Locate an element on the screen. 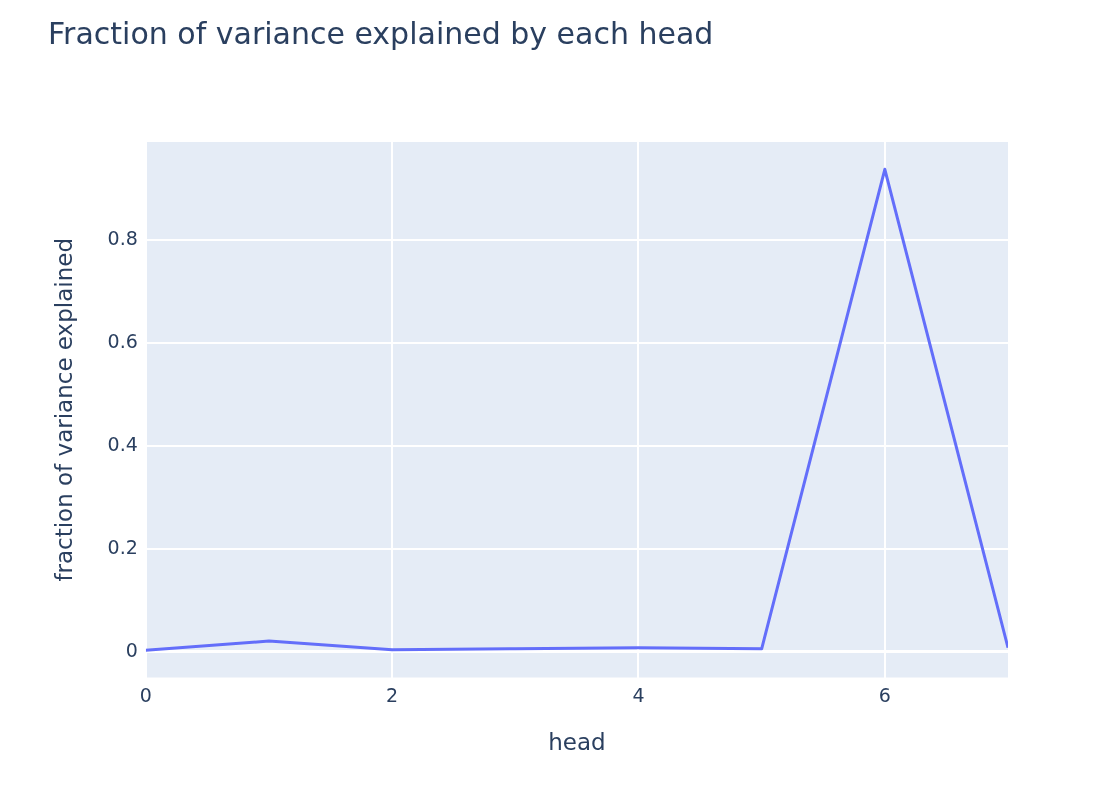 This screenshot has height=790, width=1106. chart-title: Fraction of variance explained by each head is located at coordinates (381, 33).